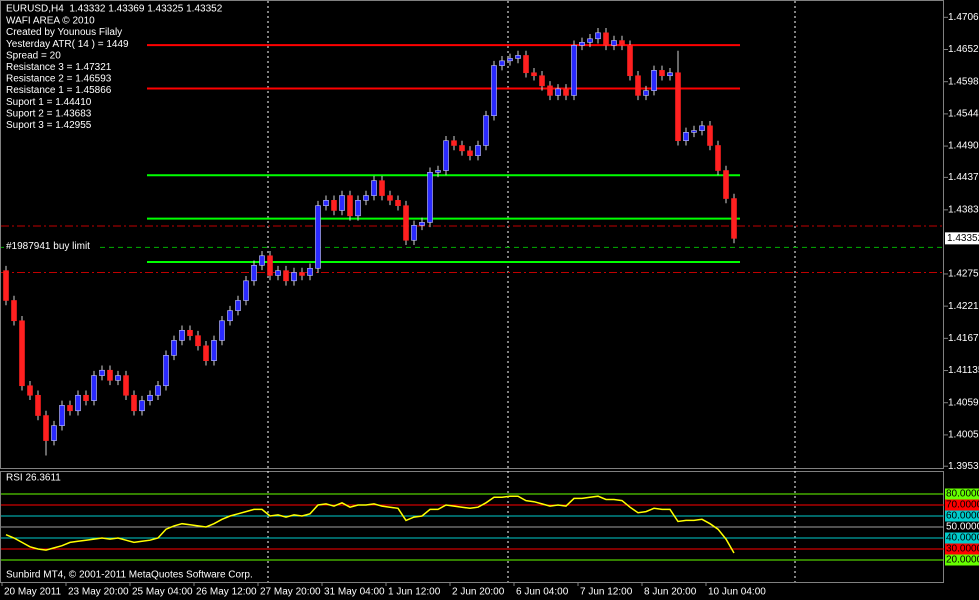 This screenshot has height=600, width=979. What do you see at coordinates (962, 516) in the screenshot?
I see `rsi-level-label: 60.0000` at bounding box center [962, 516].